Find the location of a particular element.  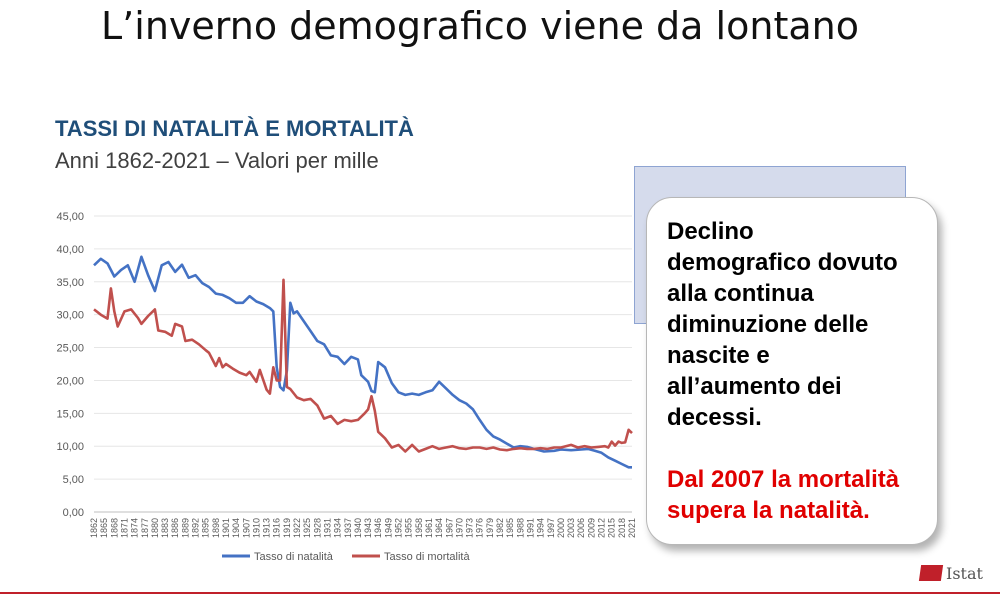

x-tick-label: 1958 is located at coordinates (419, 528).